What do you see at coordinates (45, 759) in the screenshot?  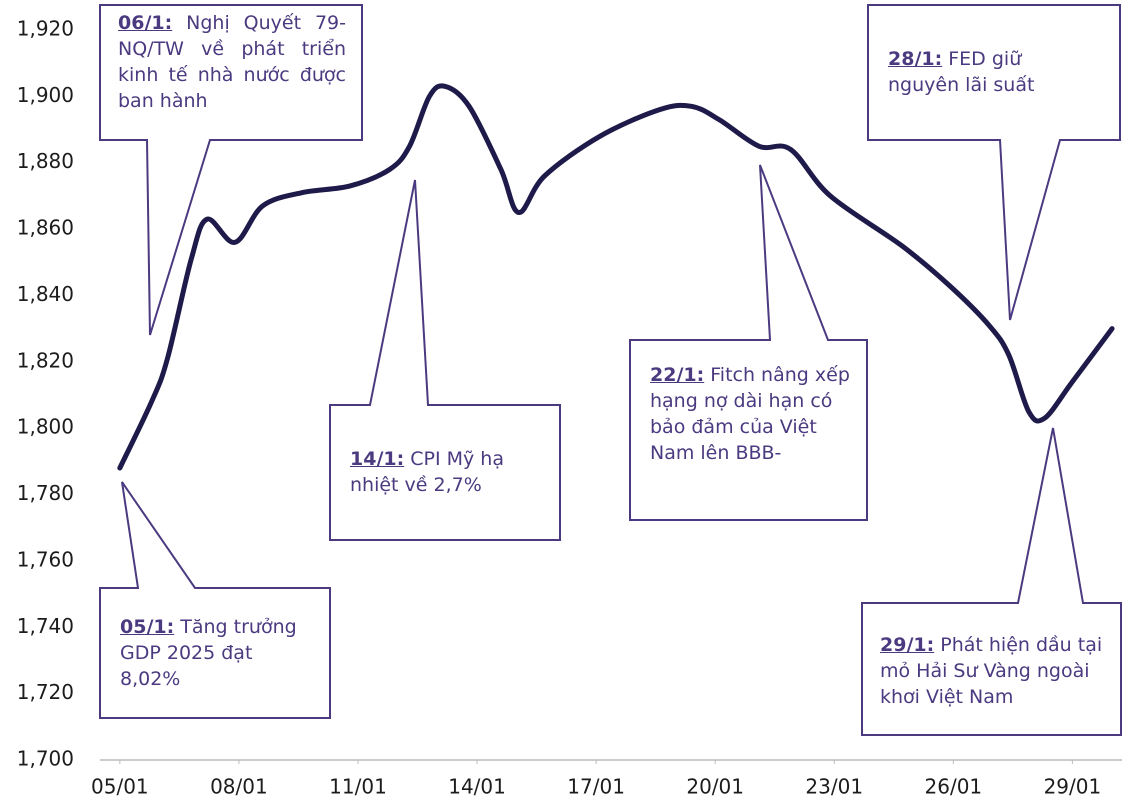 I see `y-tick-label: 1,700` at bounding box center [45, 759].